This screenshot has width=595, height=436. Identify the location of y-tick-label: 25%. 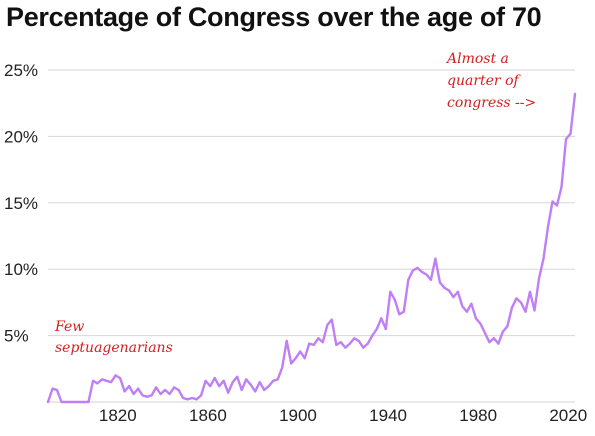
(21, 70).